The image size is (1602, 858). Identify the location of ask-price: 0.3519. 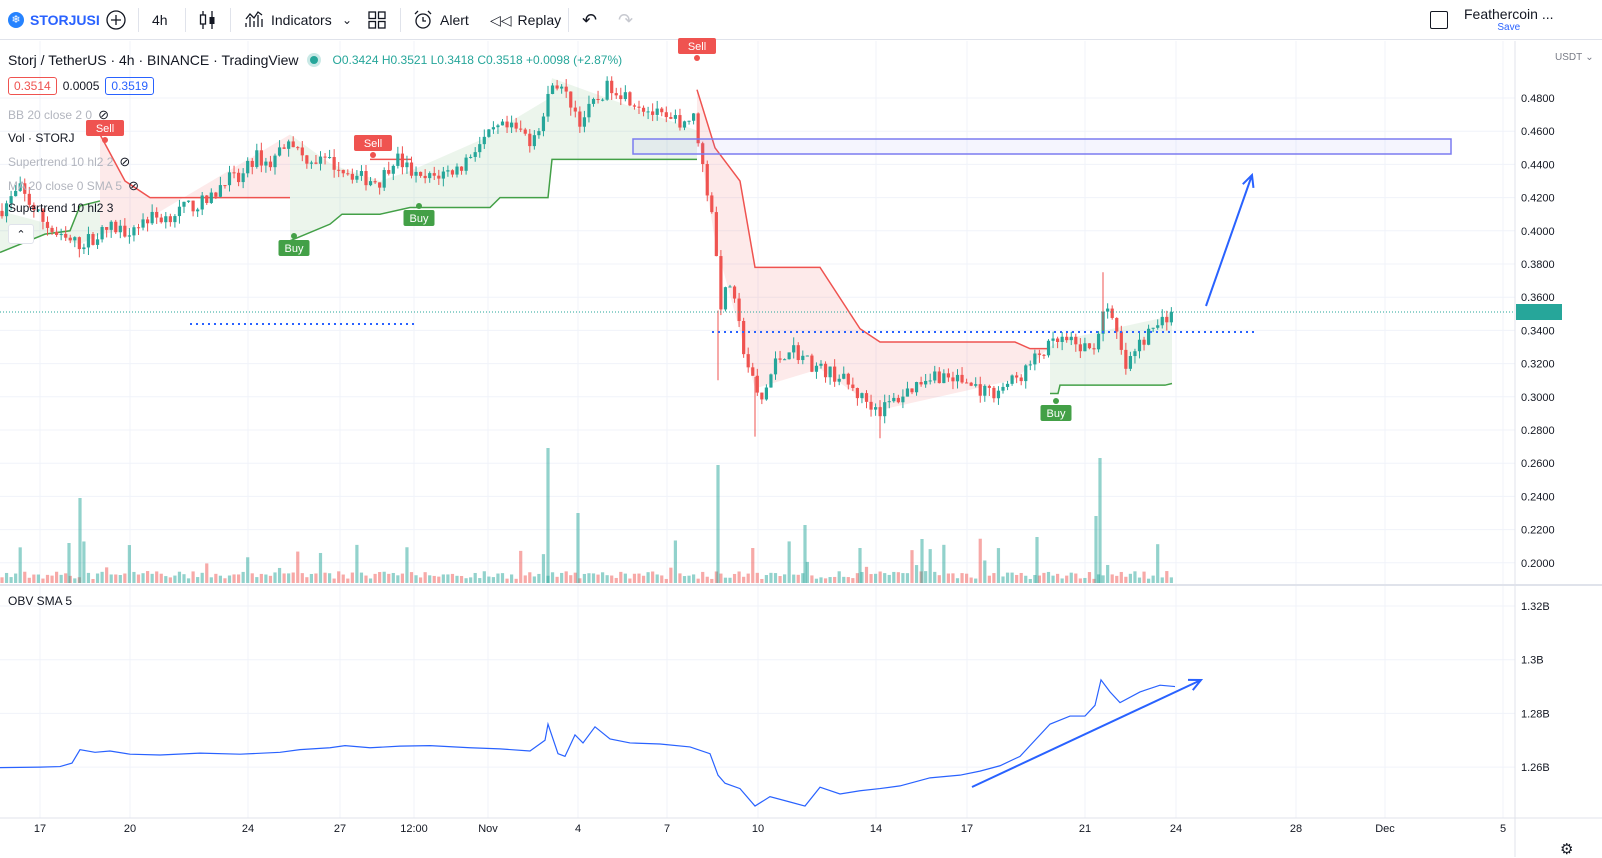
(130, 86).